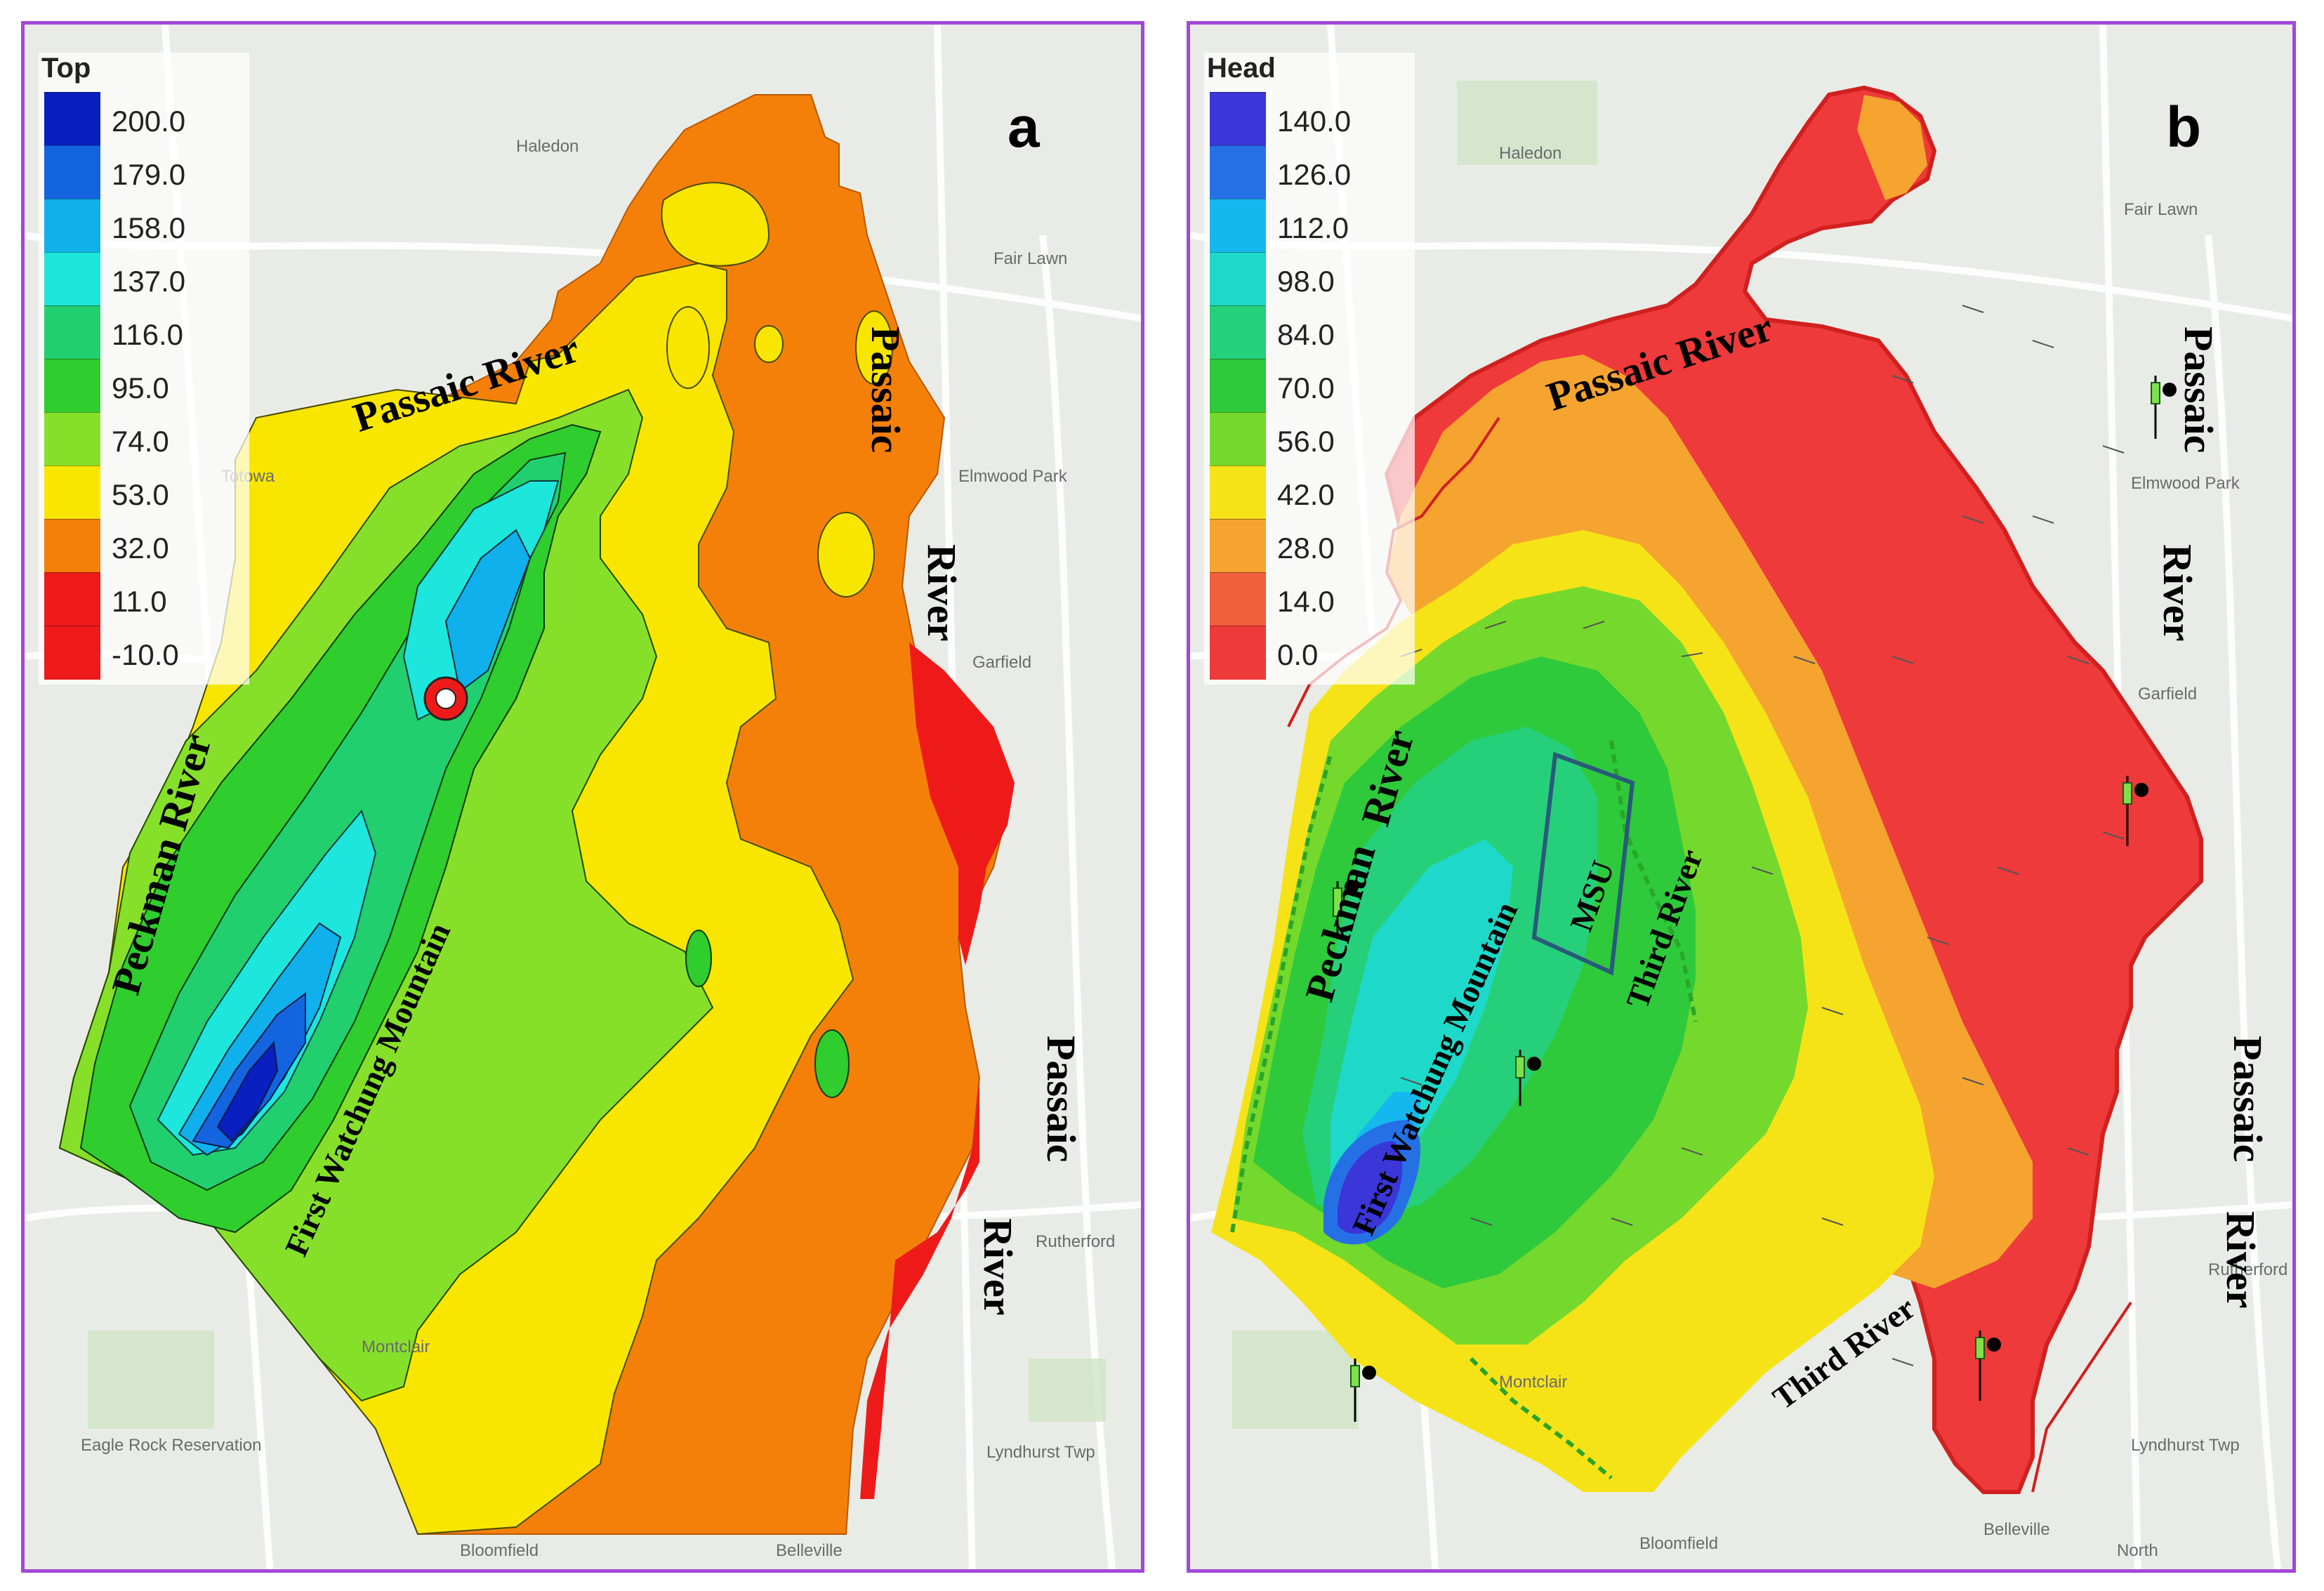 The image size is (2324, 1591). What do you see at coordinates (1306, 494) in the screenshot?
I see `legend-label: 42.0` at bounding box center [1306, 494].